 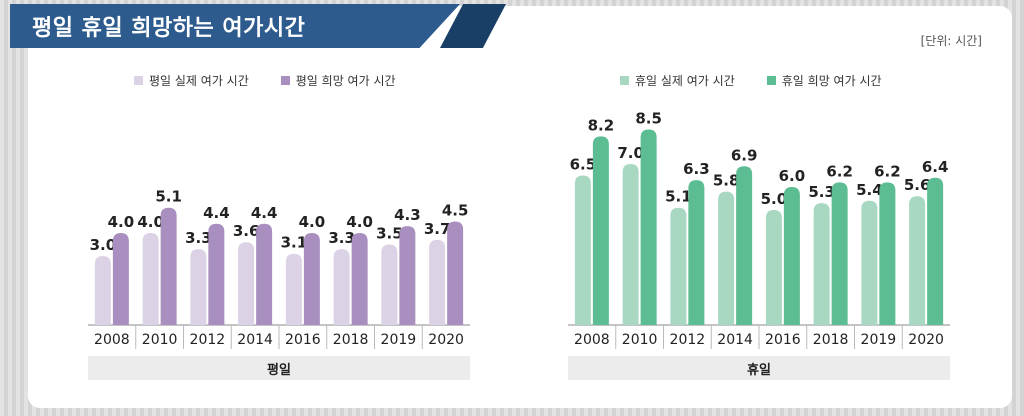 I want to click on holiday-x-tick-label: 2008, so click(x=592, y=340).